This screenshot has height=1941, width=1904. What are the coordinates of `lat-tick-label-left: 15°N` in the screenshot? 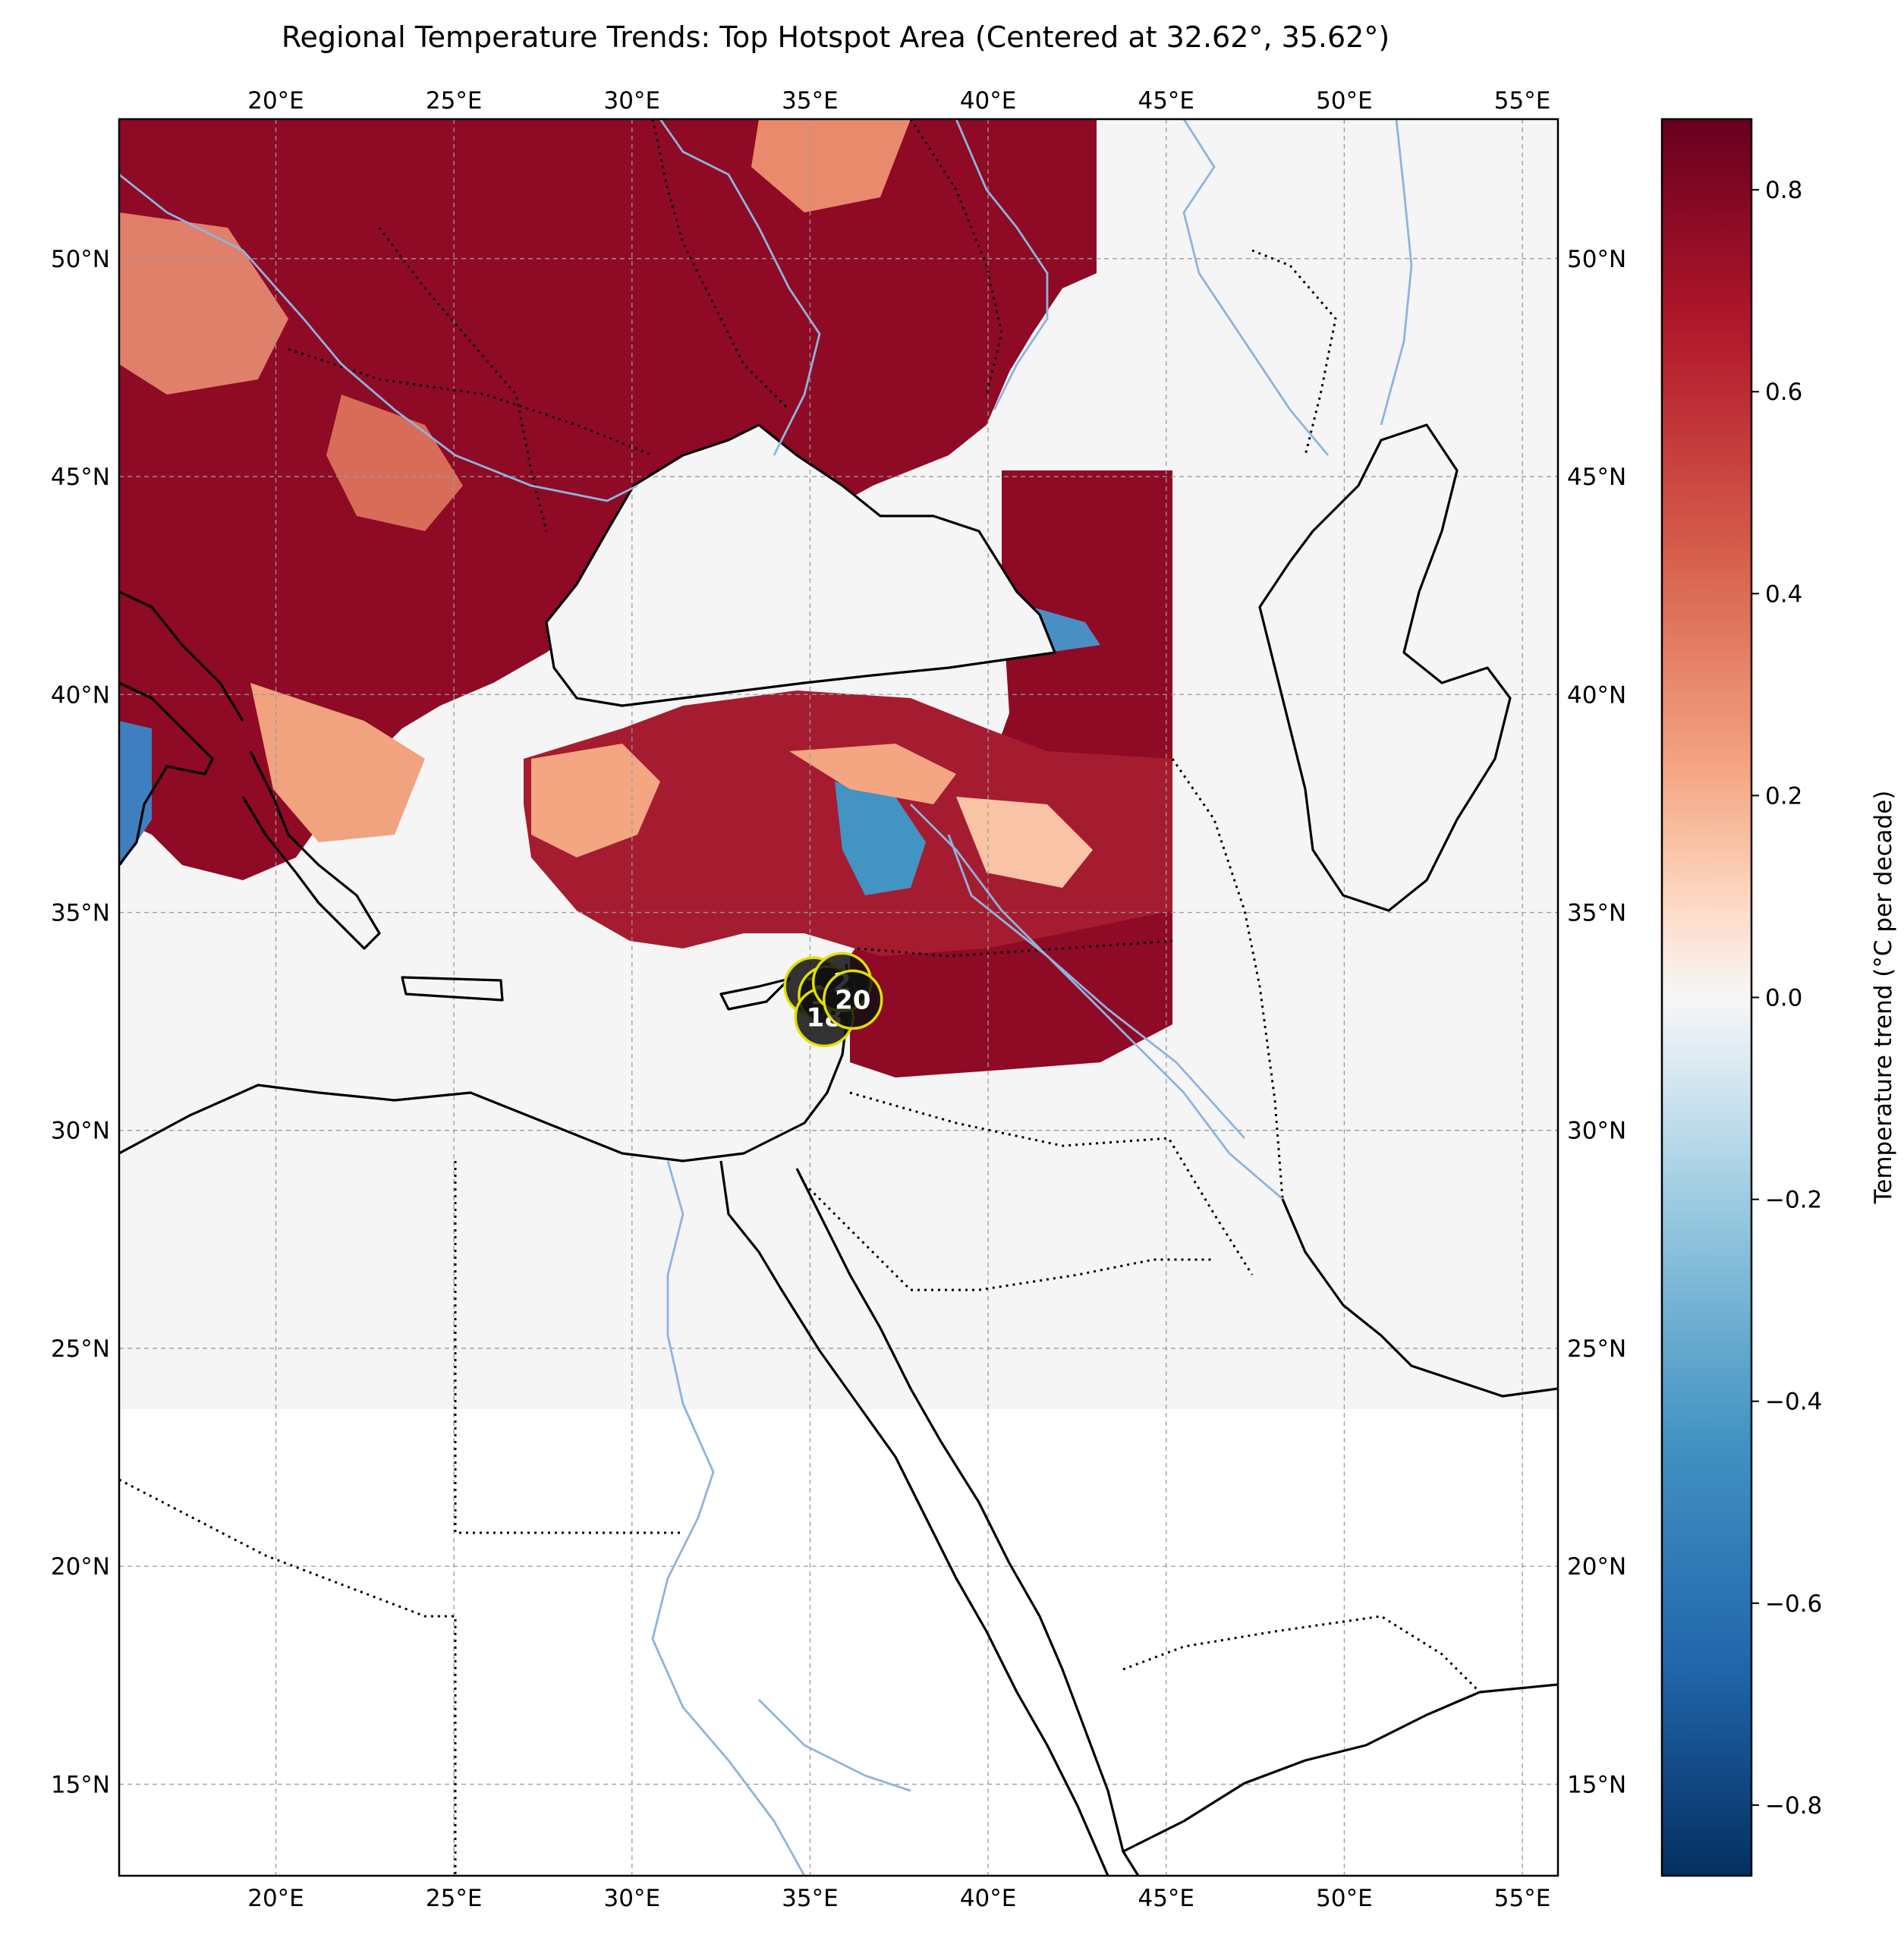 It's located at (80, 1785).